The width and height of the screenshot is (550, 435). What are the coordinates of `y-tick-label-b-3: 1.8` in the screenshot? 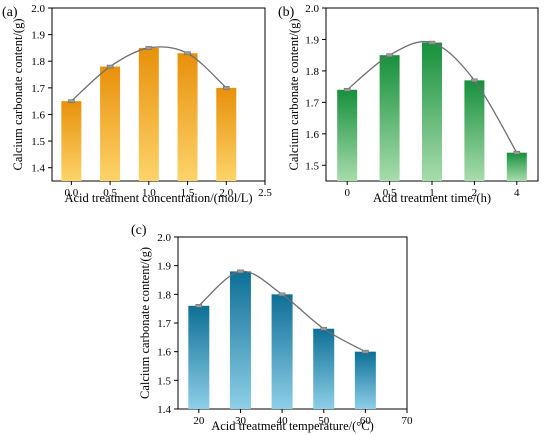 It's located at (312, 72).